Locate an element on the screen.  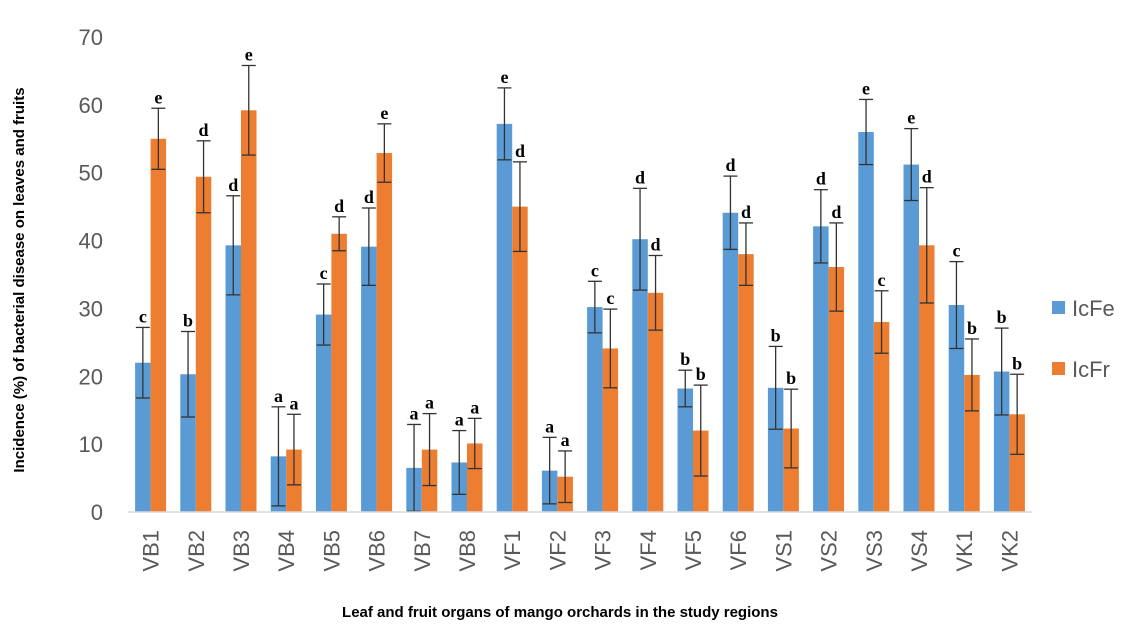
bar-icfe-vk2 is located at coordinates (1001, 441).